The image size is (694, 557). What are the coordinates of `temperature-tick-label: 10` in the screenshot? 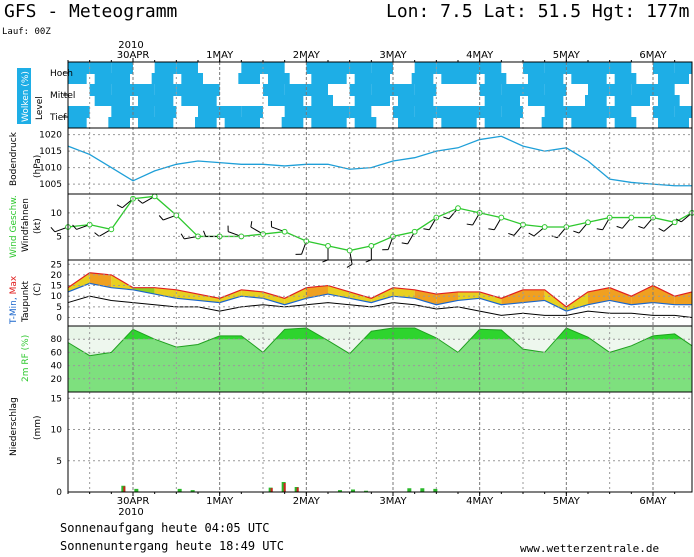 It's located at (57, 297).